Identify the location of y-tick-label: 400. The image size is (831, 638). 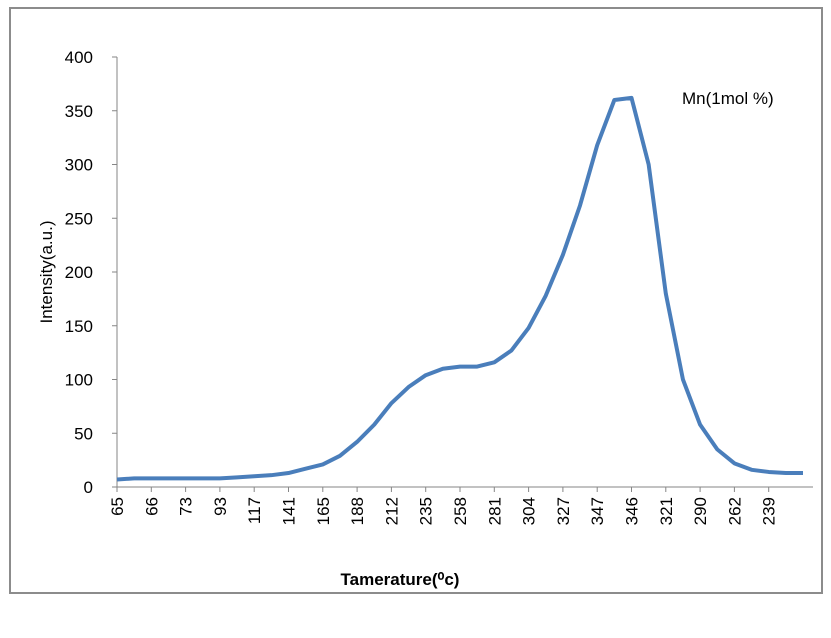
(79, 57).